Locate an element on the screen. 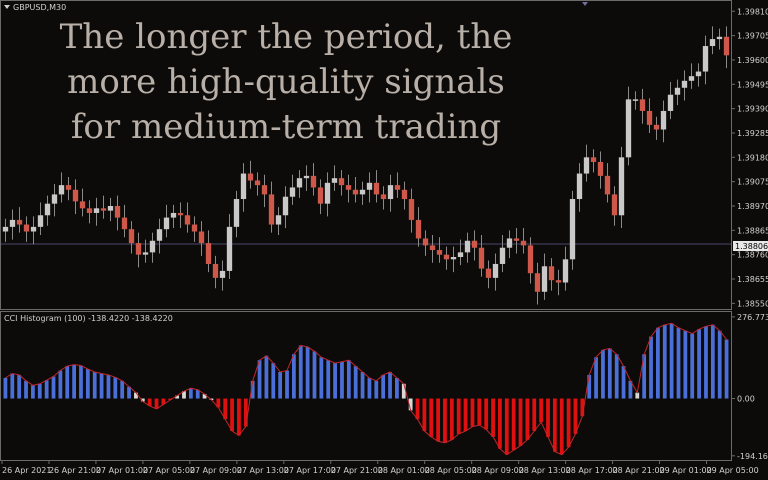  time-tick-label: 27 Apr 01:00 is located at coordinates (122, 470).